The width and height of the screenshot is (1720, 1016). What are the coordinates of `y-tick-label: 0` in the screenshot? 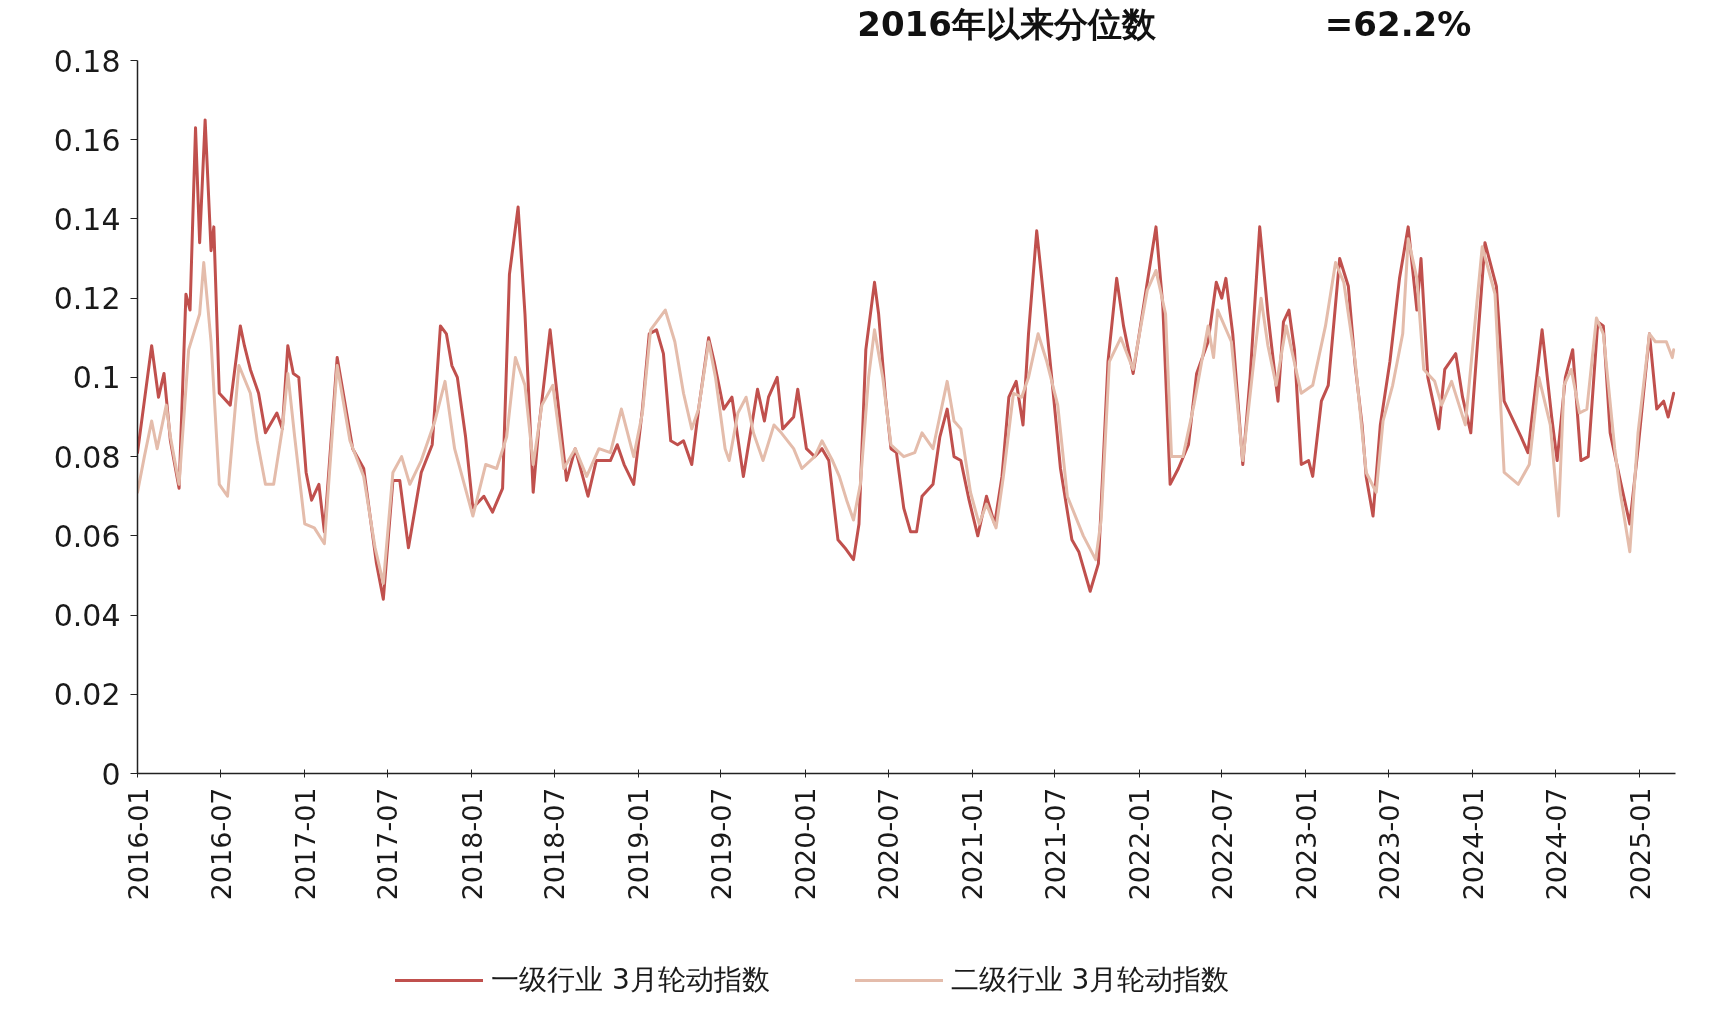 It's located at (111, 774).